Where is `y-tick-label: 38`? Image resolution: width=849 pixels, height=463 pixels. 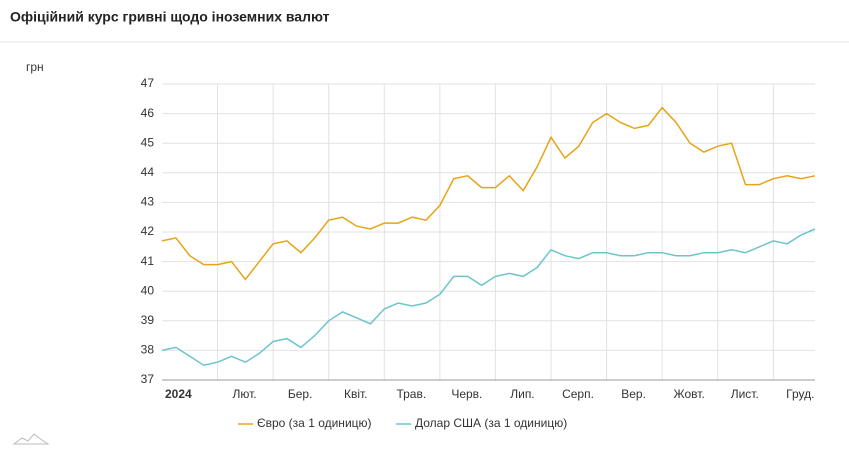
y-tick-label: 38 is located at coordinates (148, 350).